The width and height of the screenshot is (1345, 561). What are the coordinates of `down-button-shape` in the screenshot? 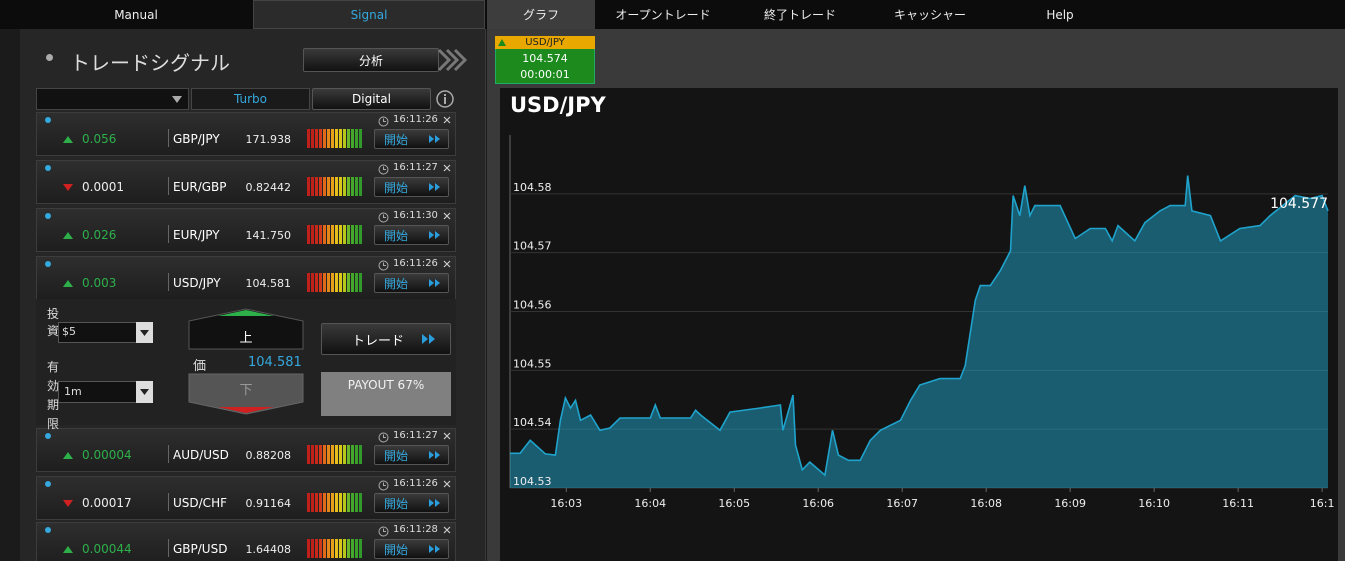 It's located at (246, 394).